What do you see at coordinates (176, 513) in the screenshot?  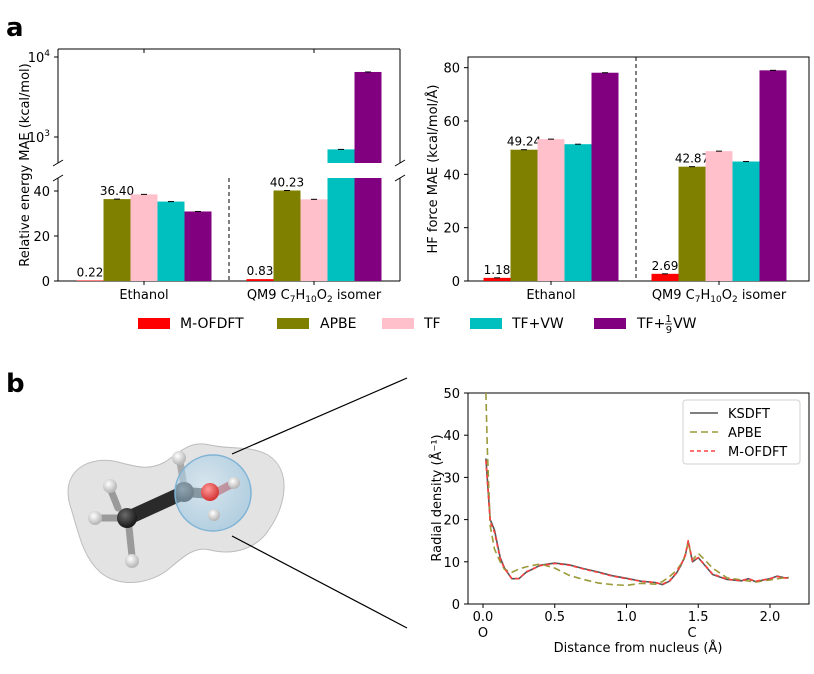 I see `density-isosurface` at bounding box center [176, 513].